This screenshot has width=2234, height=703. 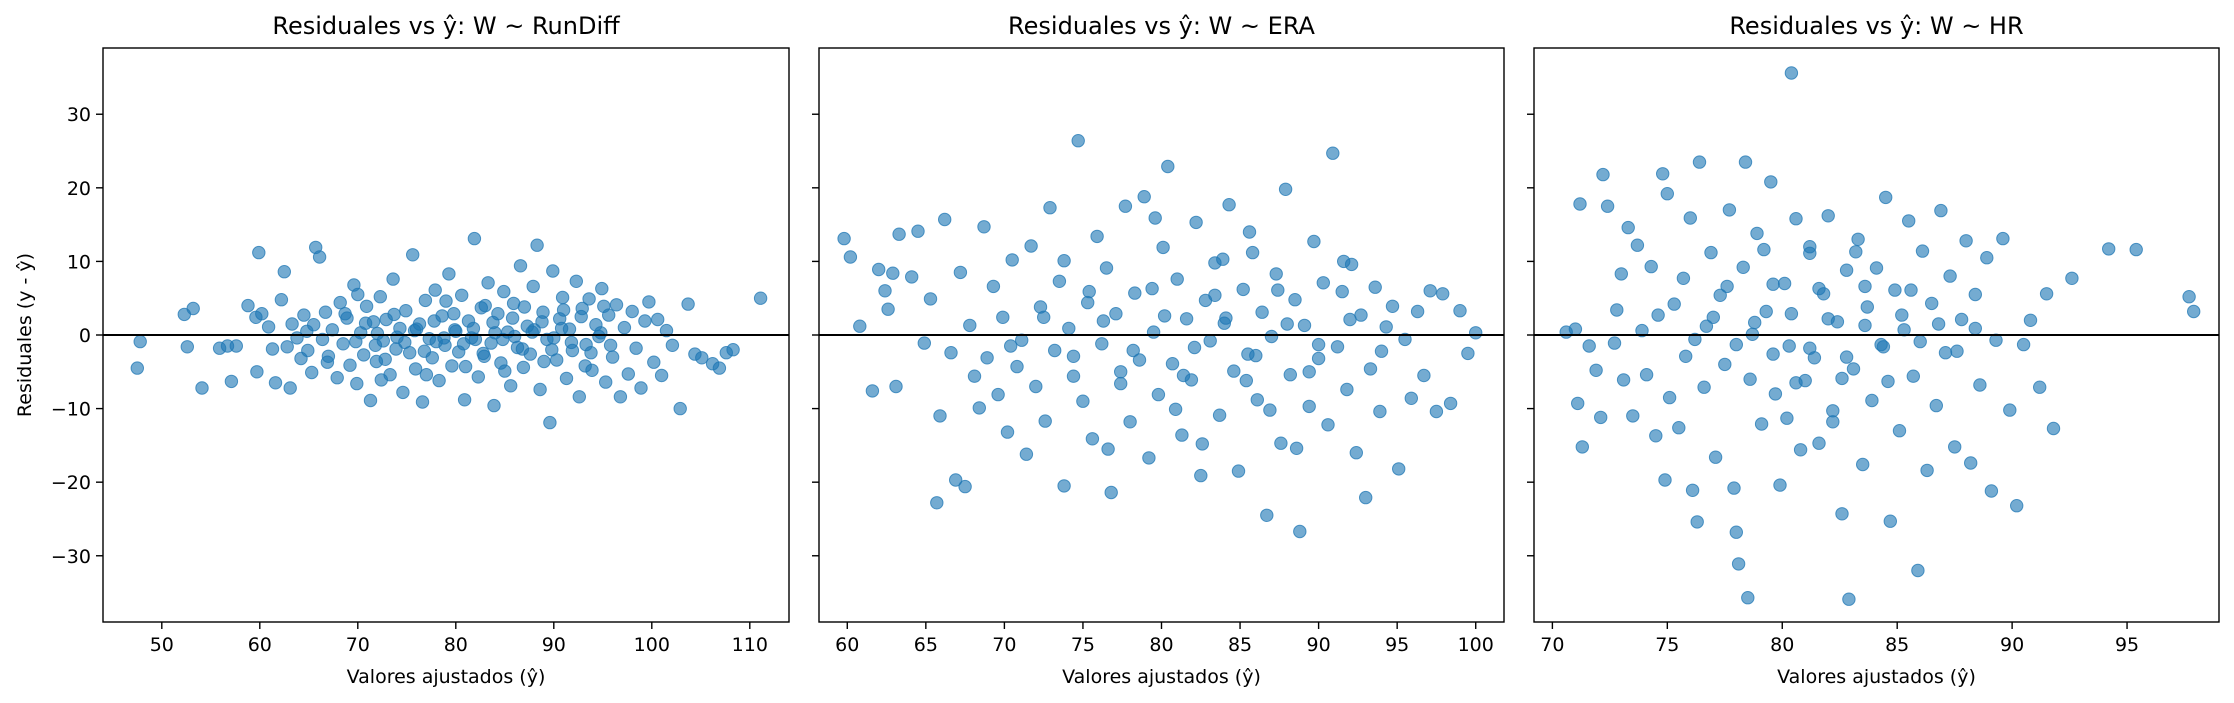 I want to click on x-axis-label: Valores ajustados (ŷ), so click(x=1876, y=677).